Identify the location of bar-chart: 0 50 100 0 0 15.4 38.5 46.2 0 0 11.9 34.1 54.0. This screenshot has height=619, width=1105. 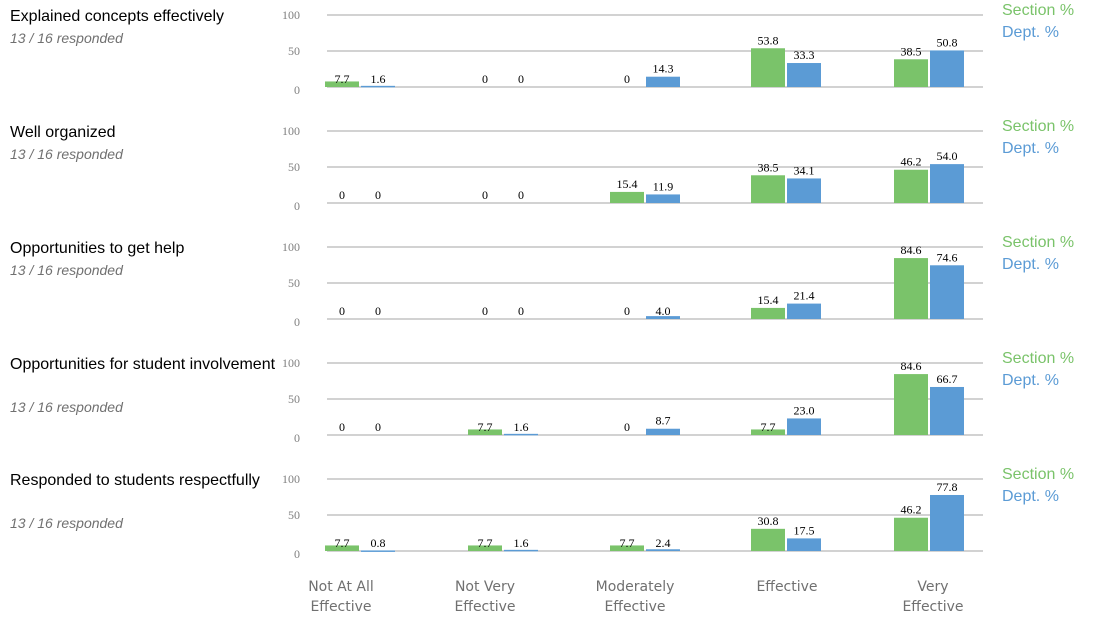
(632, 168).